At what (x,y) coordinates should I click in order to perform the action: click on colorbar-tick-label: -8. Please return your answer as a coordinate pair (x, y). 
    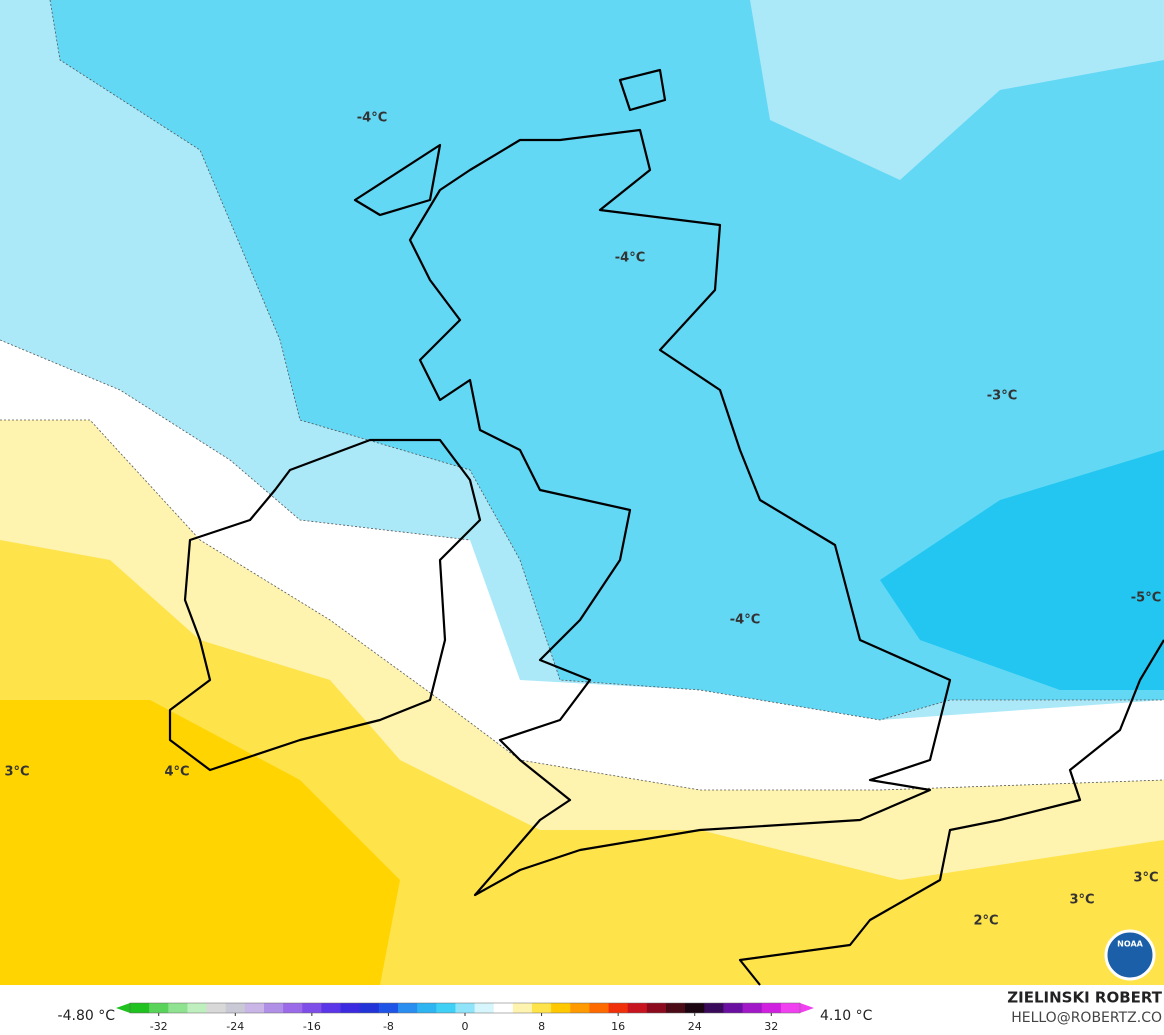
    Looking at the image, I should click on (388, 1026).